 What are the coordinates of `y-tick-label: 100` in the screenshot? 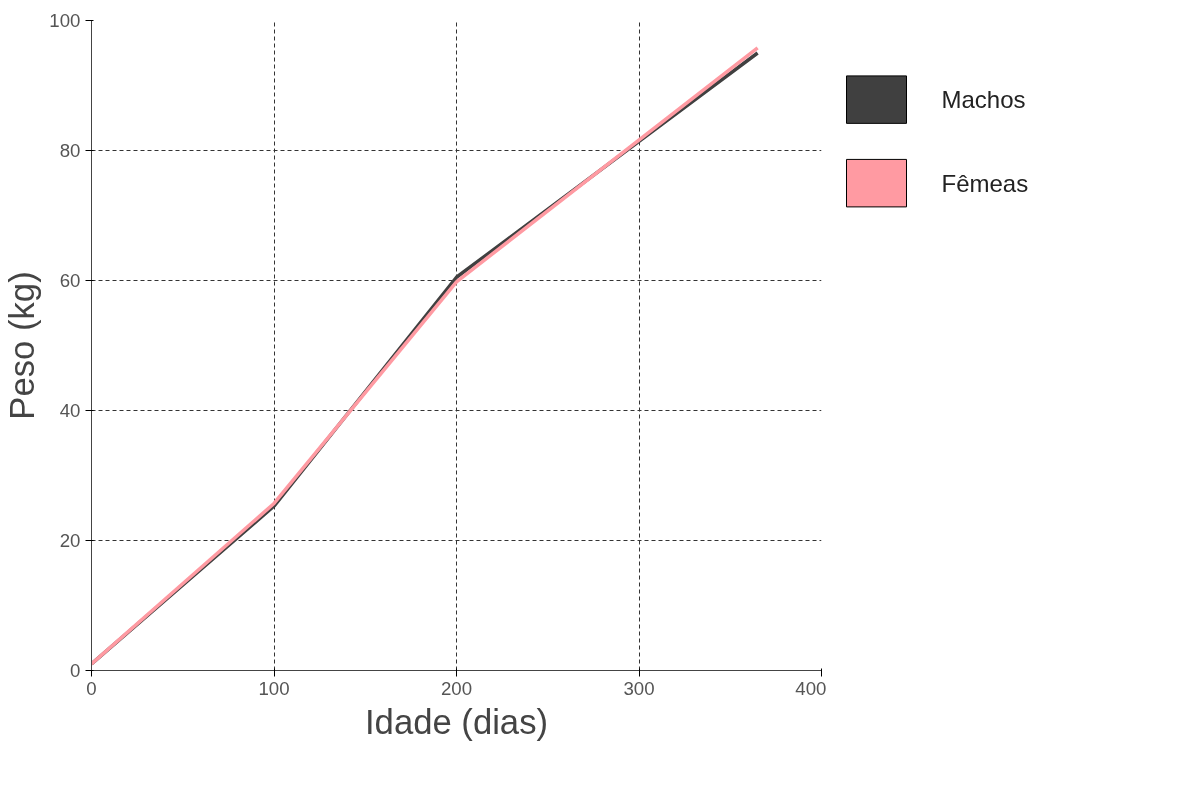 It's located at (65, 20).